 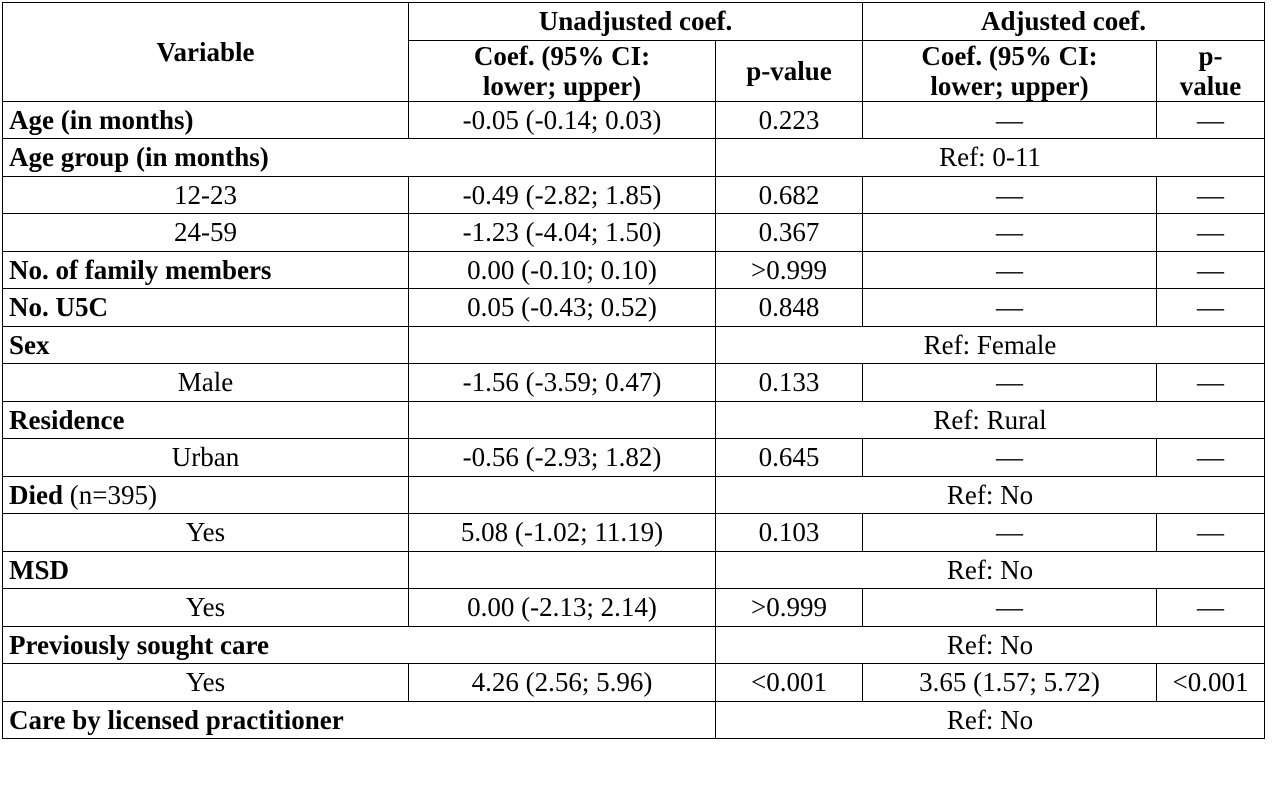 What do you see at coordinates (205, 232) in the screenshot?
I see `row-label-cell: 24-59` at bounding box center [205, 232].